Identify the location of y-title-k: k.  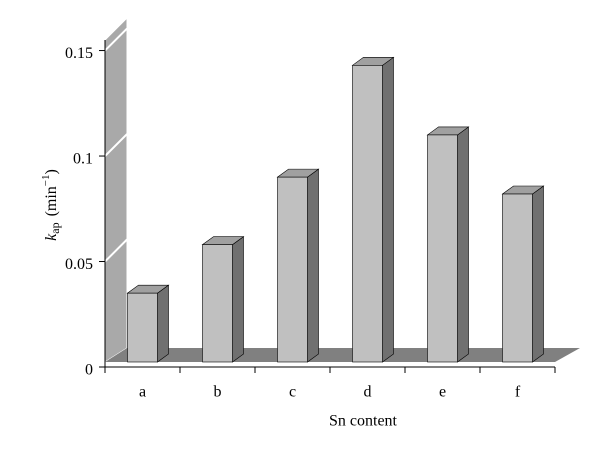
(51, 237).